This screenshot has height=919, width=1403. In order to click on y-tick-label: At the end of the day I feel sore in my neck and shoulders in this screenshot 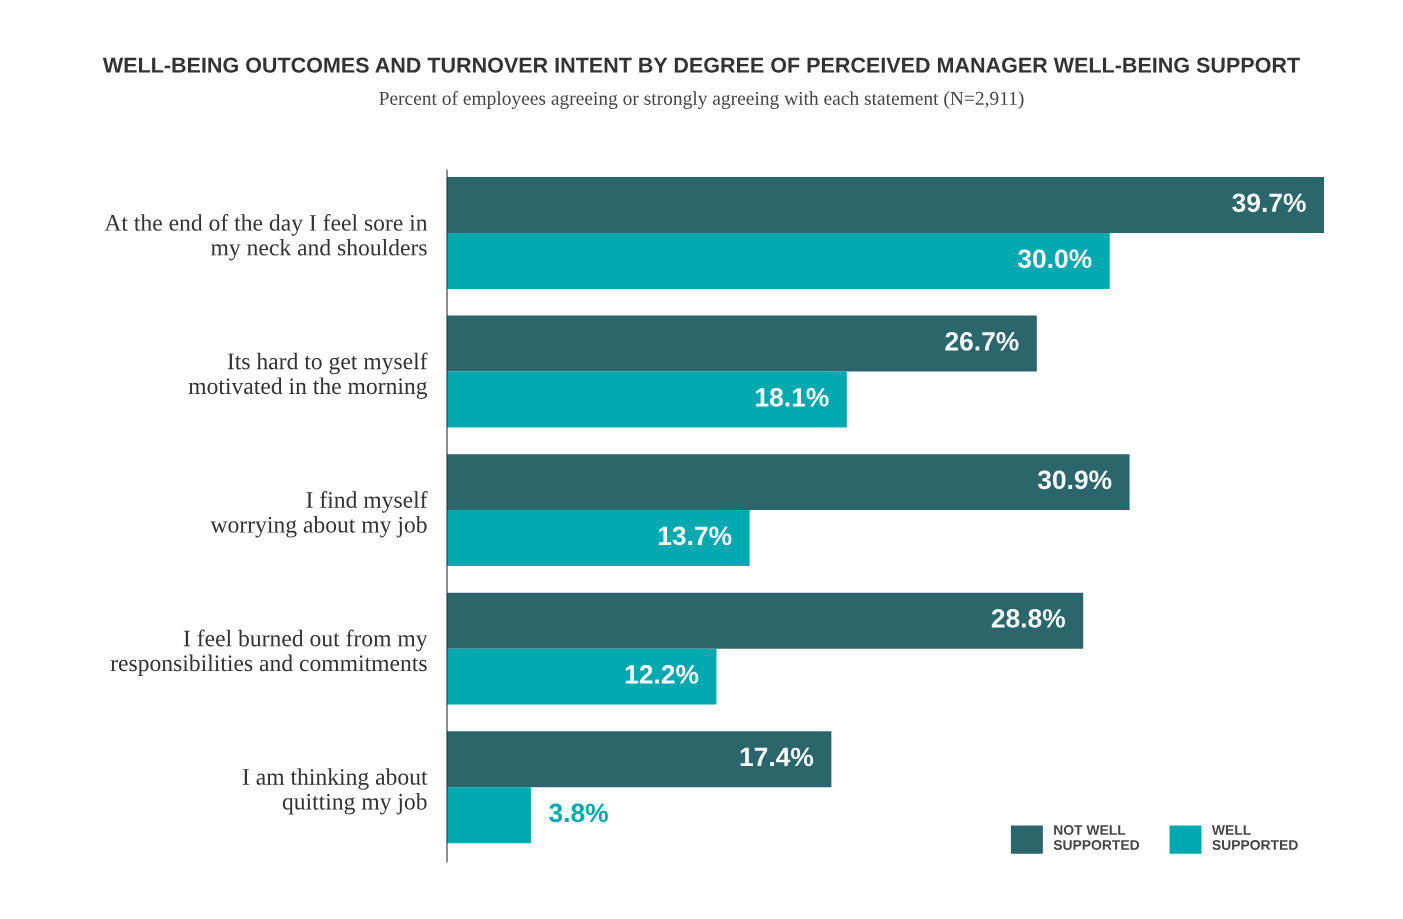, I will do `click(266, 237)`.